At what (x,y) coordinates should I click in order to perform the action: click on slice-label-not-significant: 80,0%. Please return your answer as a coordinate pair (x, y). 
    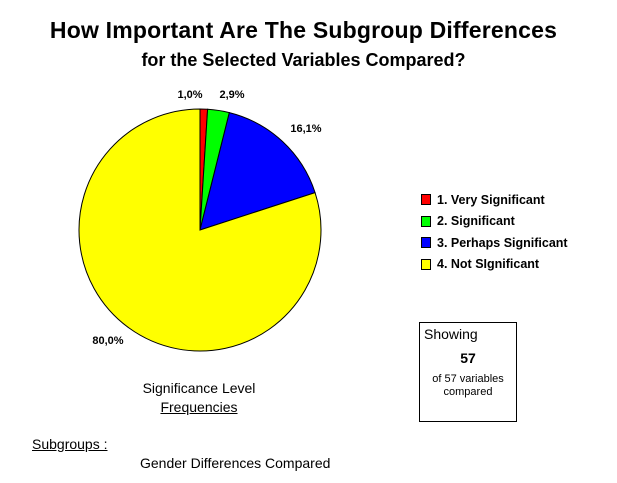
    Looking at the image, I should click on (107, 341).